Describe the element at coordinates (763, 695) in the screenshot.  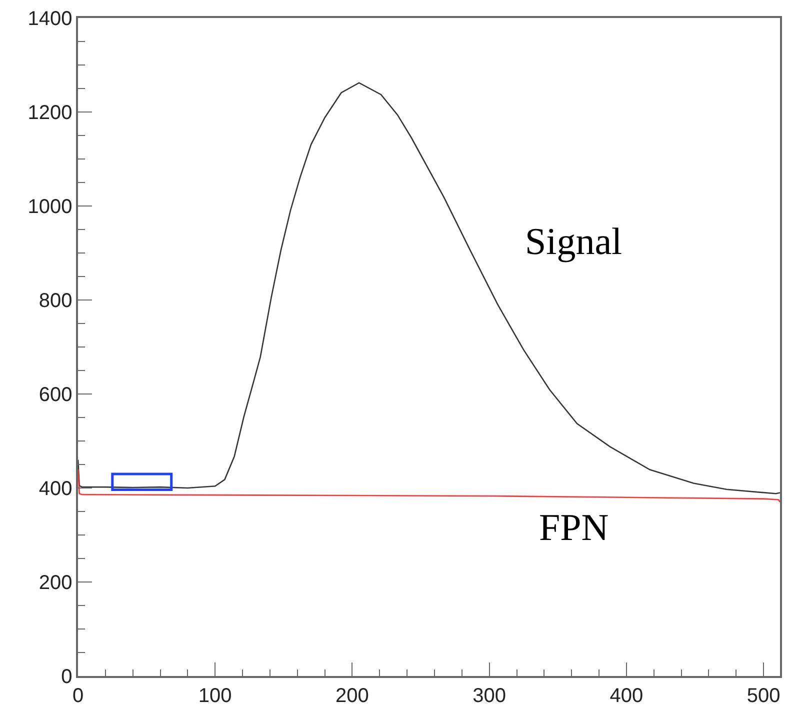
I see `x-tick-label: 500` at that location.